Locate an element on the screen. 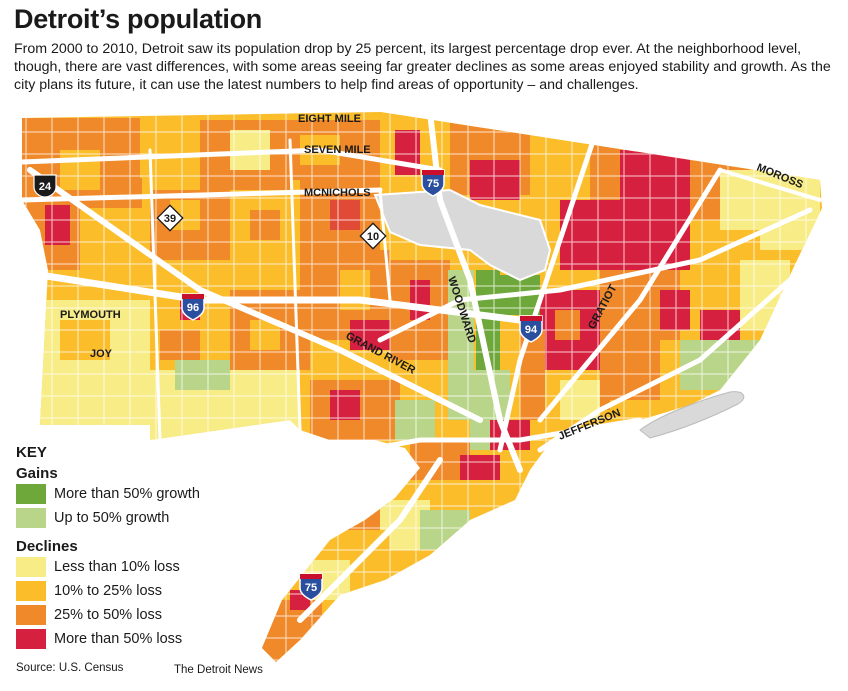 Image resolution: width=848 pixels, height=691 pixels. legend-title: KEY is located at coordinates (31, 452).